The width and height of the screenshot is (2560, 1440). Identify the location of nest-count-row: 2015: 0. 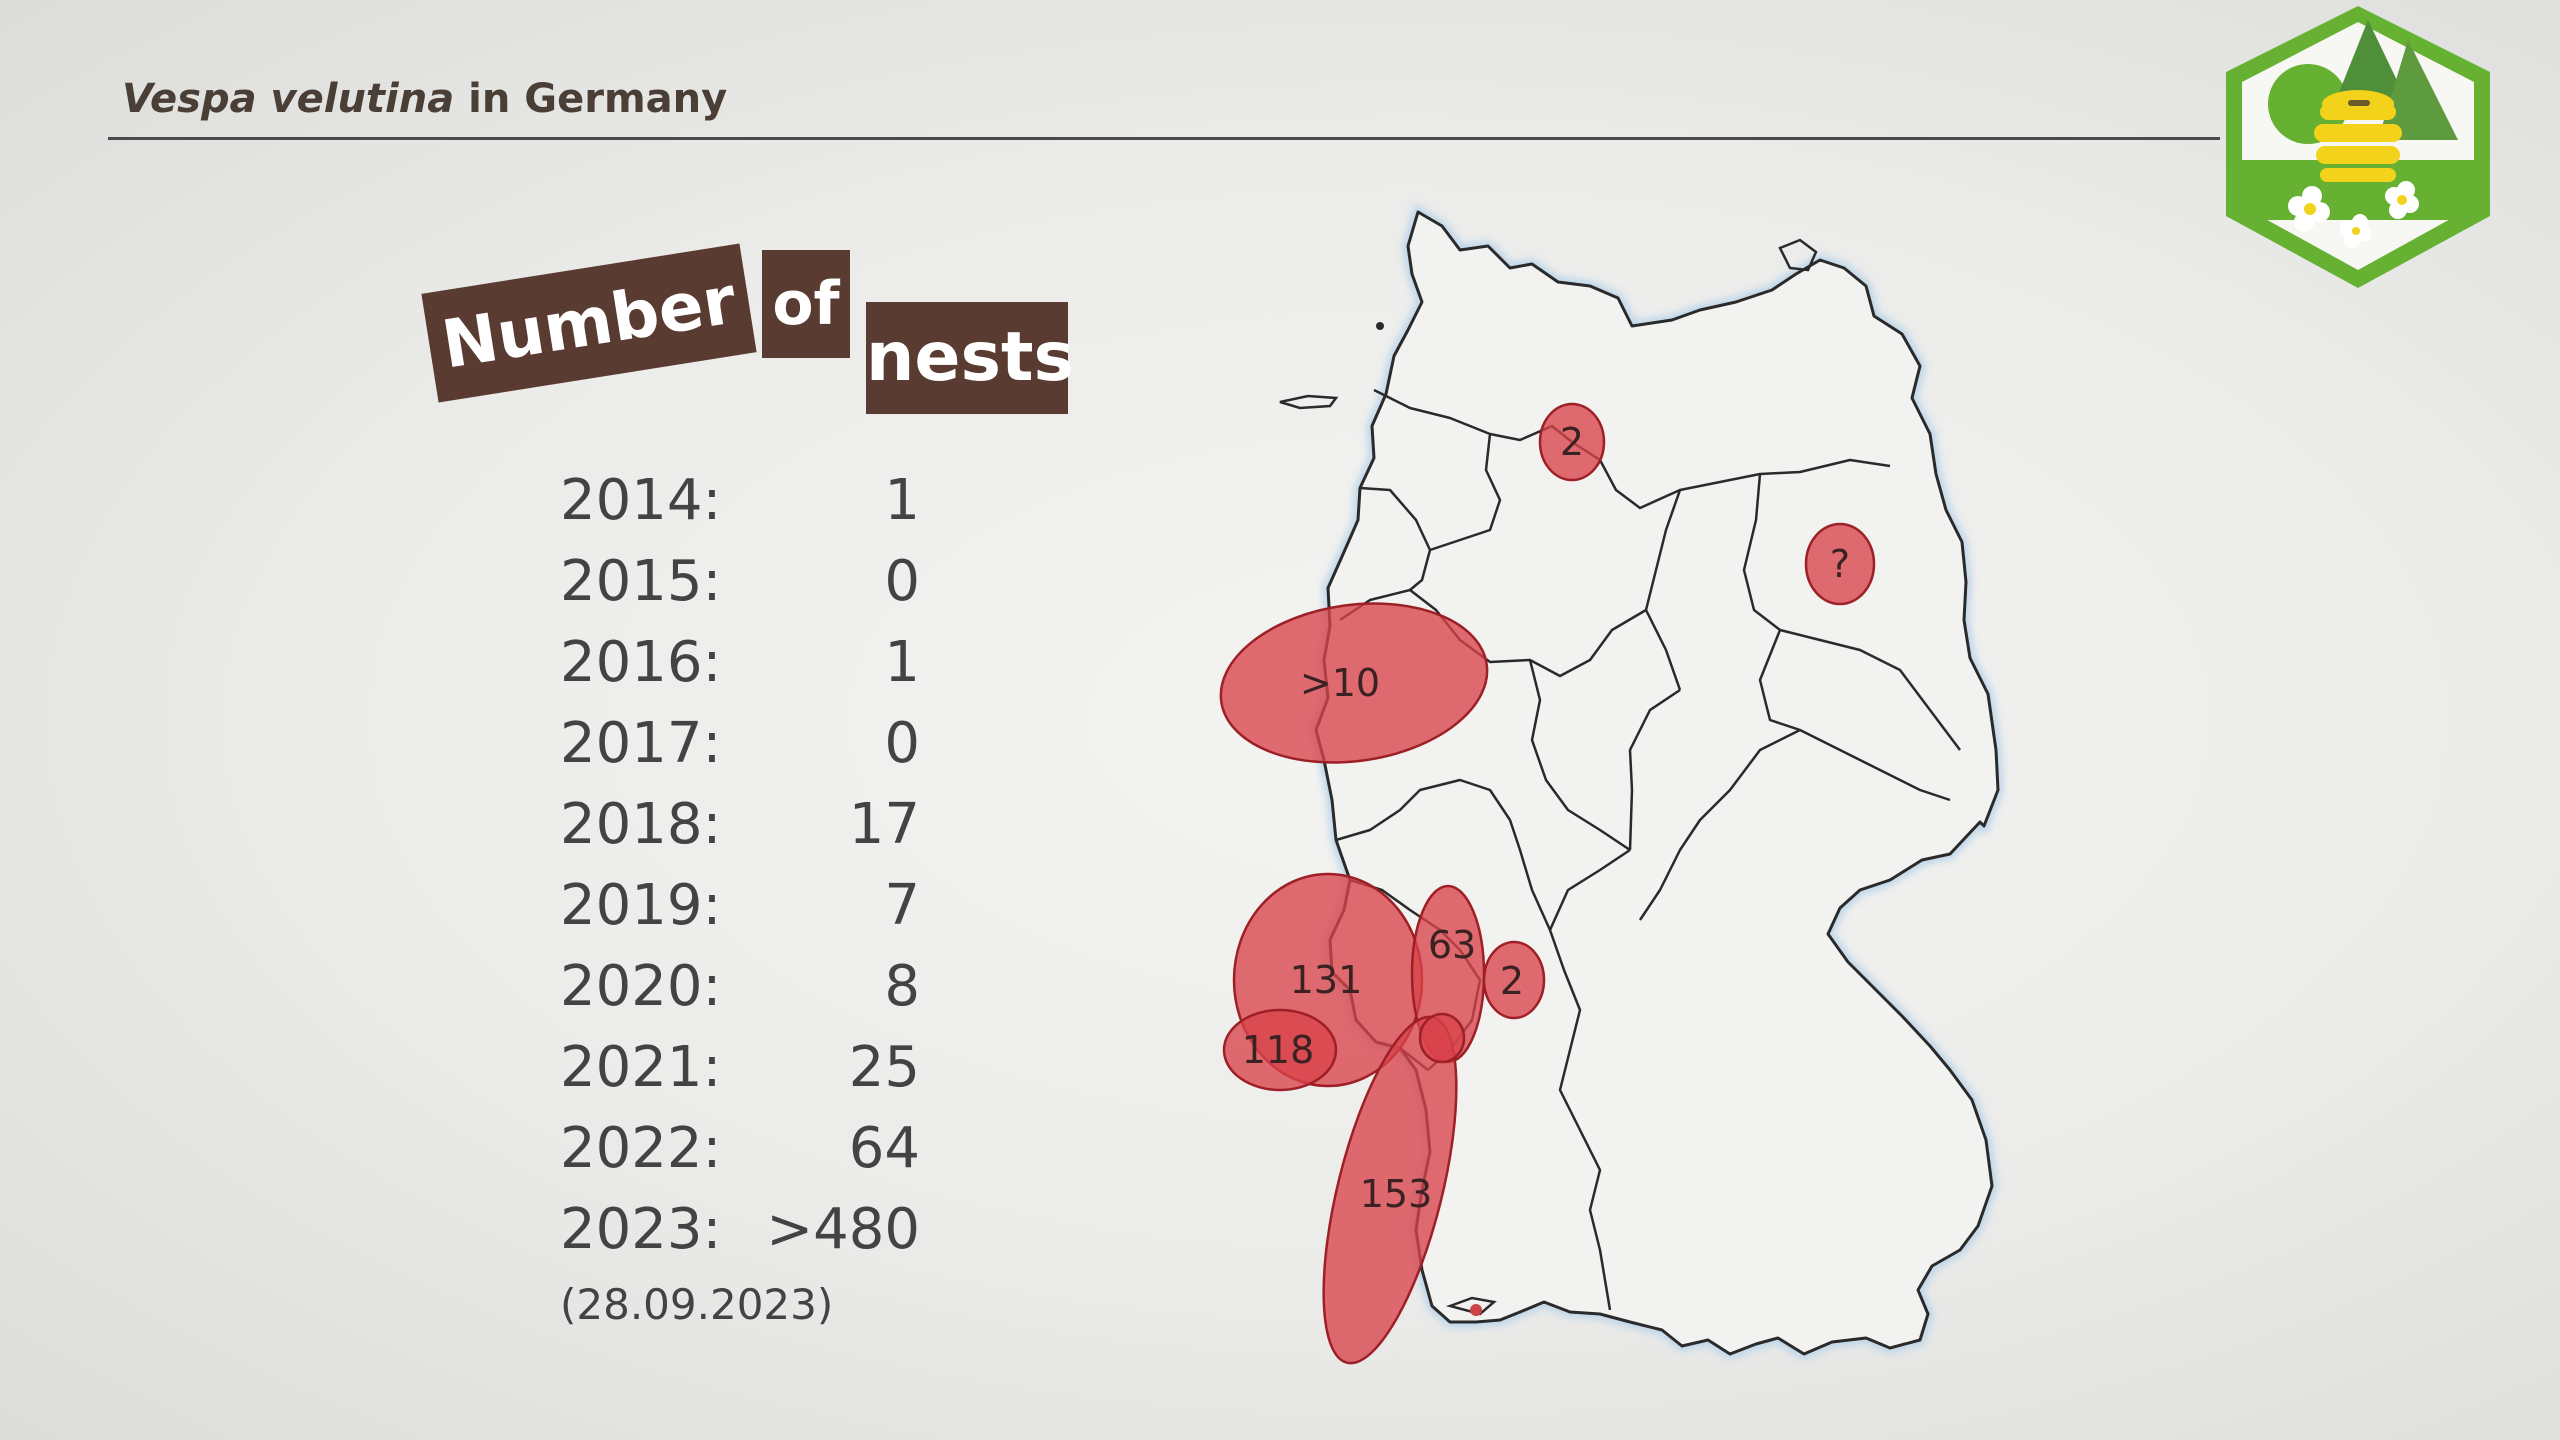
(740, 581).